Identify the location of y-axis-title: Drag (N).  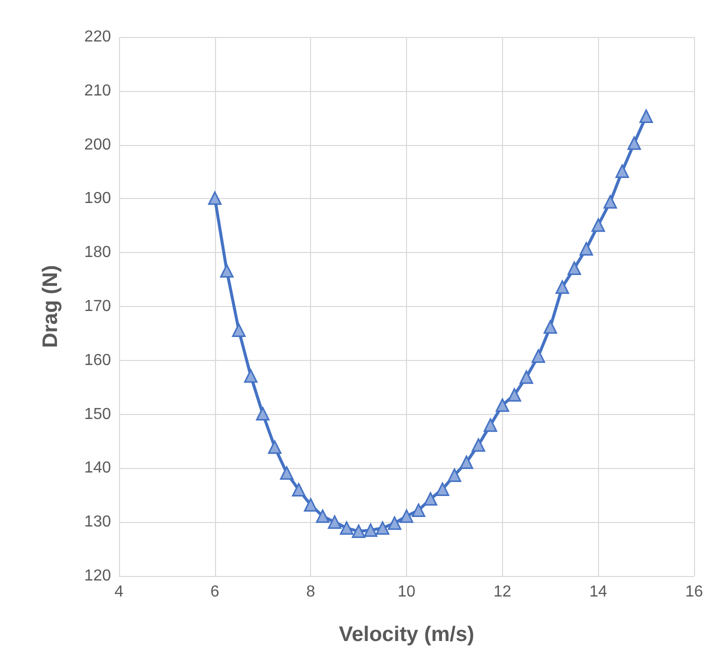
(50, 306).